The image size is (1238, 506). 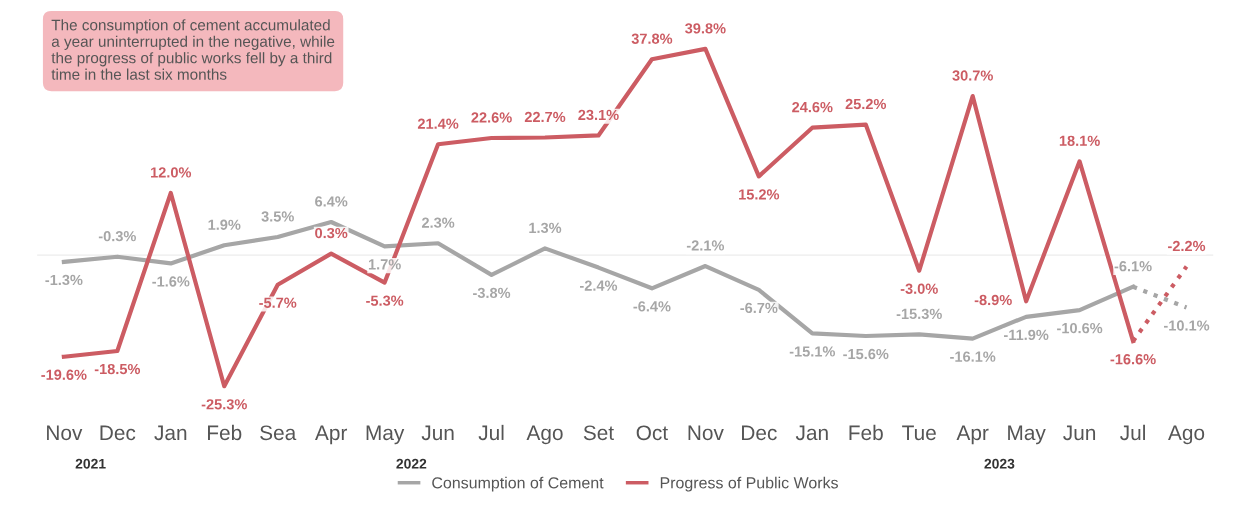 What do you see at coordinates (1187, 246) in the screenshot?
I see `data-label: -2.2%` at bounding box center [1187, 246].